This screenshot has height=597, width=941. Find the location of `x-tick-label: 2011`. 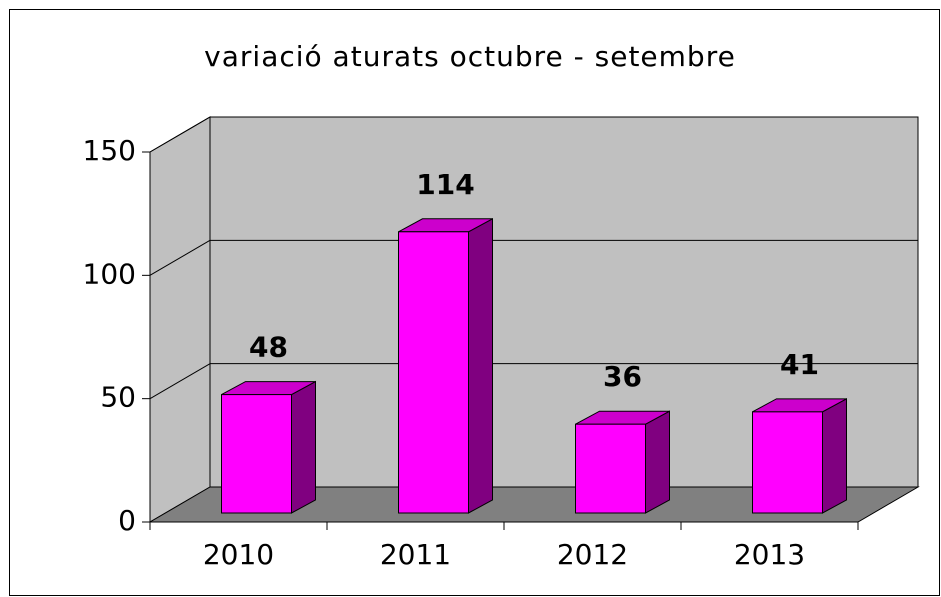

x-tick-label: 2011 is located at coordinates (415, 554).